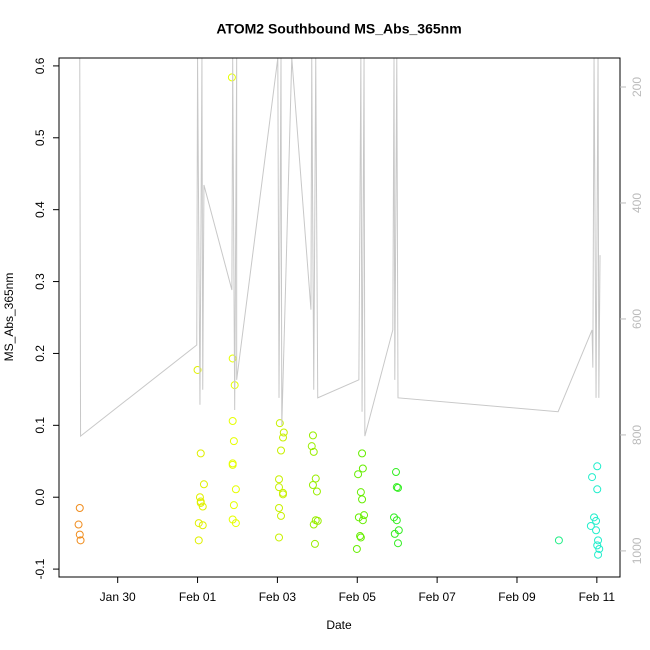  What do you see at coordinates (338, 29) in the screenshot?
I see `chart-title: ATOM2 Southbound MS_Abs_365nm` at bounding box center [338, 29].